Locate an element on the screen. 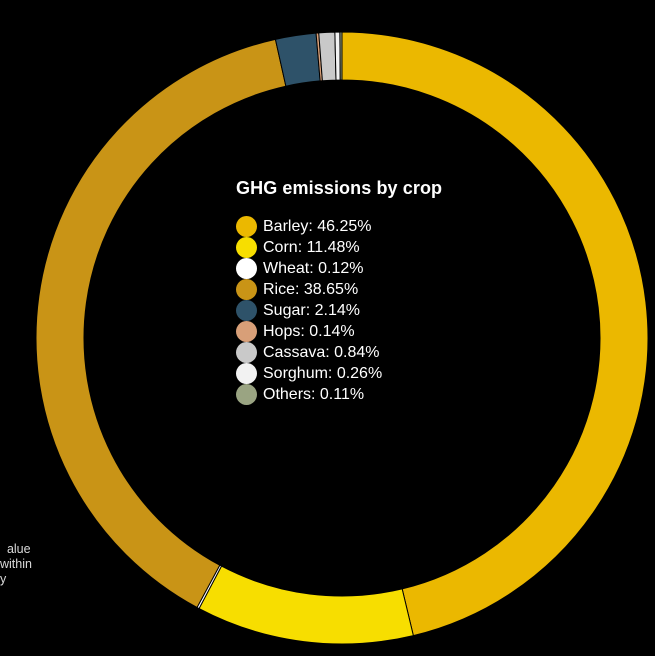  legend-item-sugar: Sugar: 2.14% is located at coordinates (366, 310).